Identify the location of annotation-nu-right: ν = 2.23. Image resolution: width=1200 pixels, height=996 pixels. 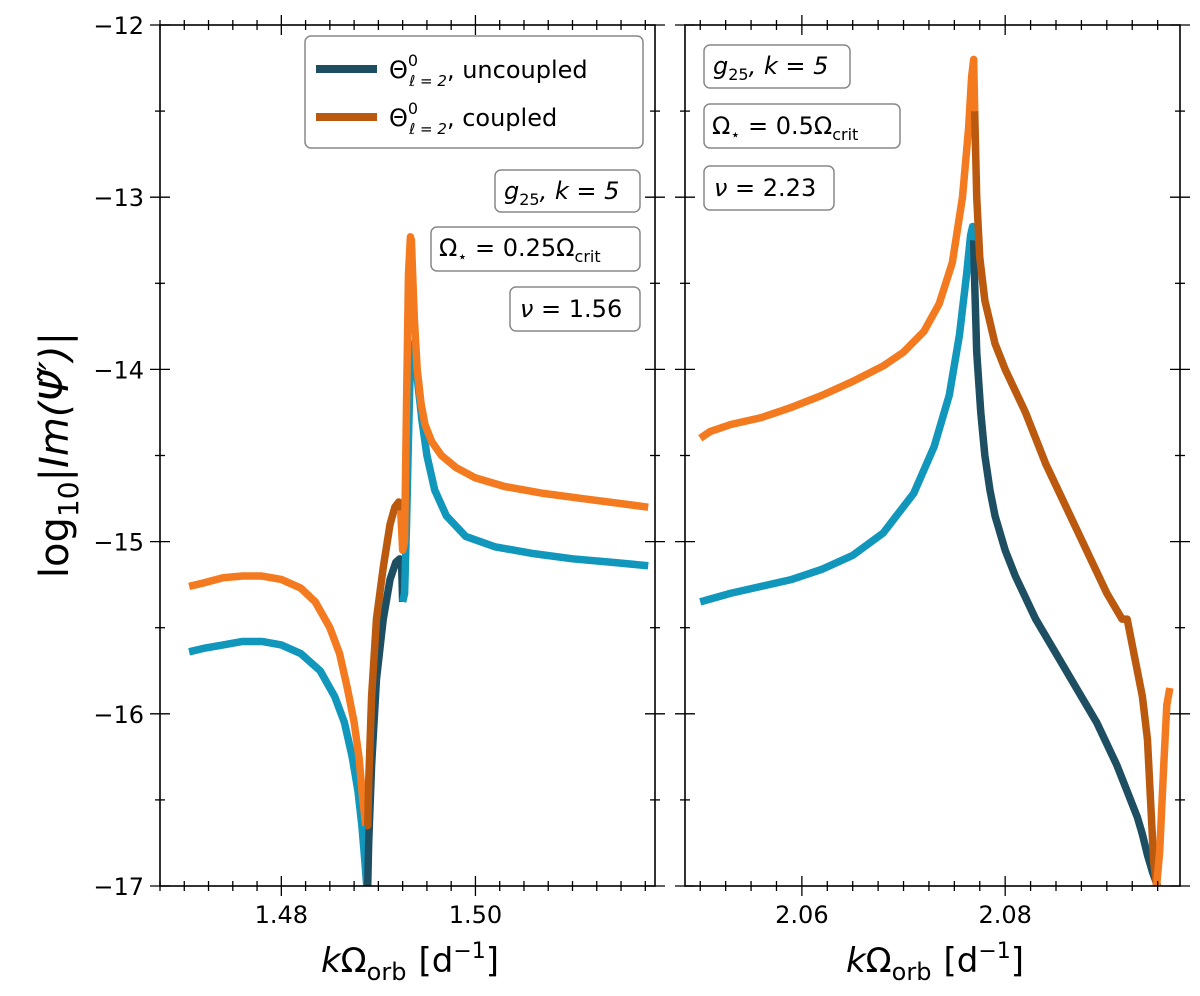
(769, 188).